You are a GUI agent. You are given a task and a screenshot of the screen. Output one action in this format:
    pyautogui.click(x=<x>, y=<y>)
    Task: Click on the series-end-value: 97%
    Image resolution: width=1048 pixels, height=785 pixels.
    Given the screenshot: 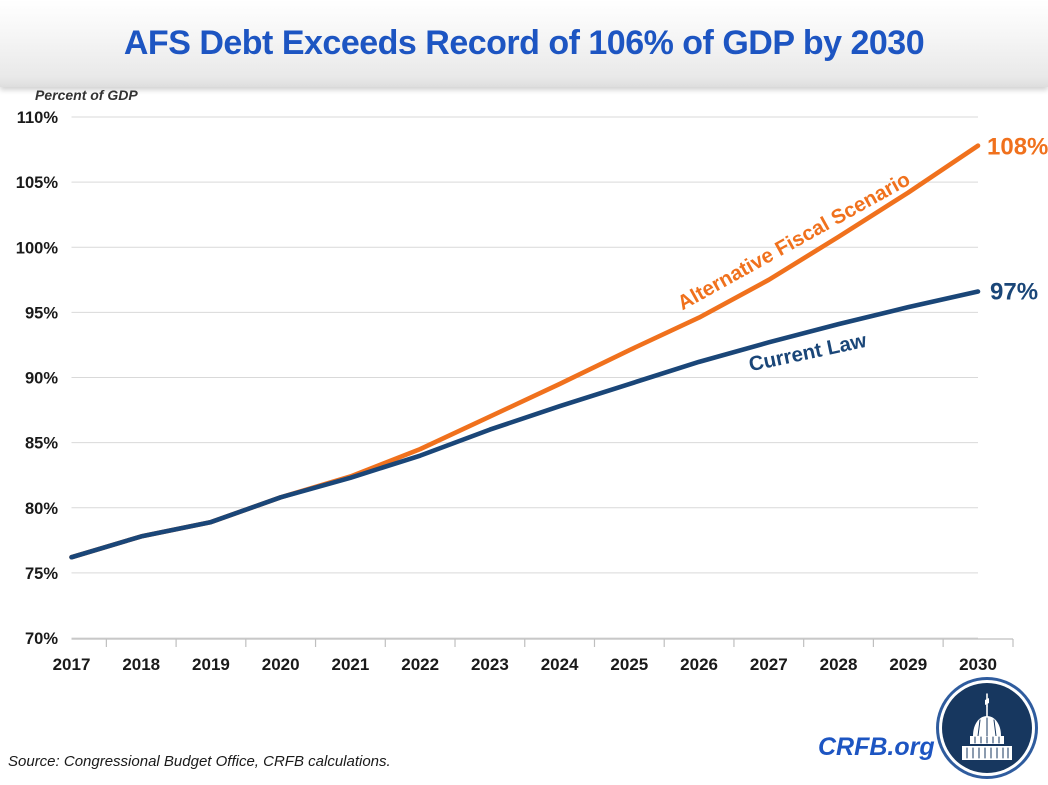 What is the action you would take?
    pyautogui.click(x=1014, y=292)
    